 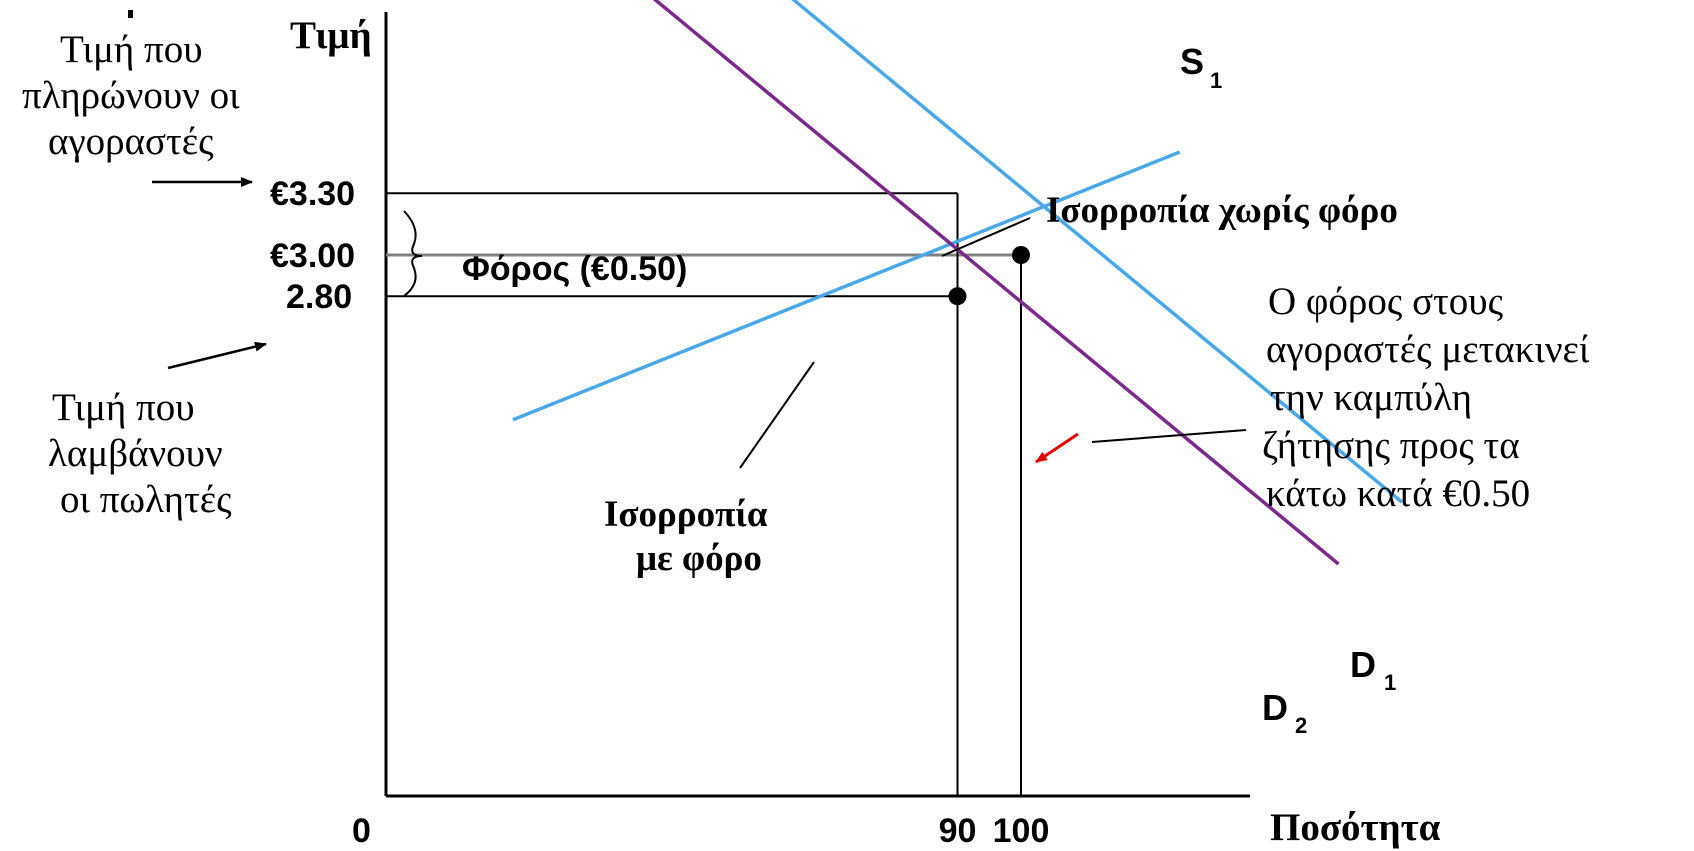 I want to click on shift-red-arrow, so click(x=1057, y=448).